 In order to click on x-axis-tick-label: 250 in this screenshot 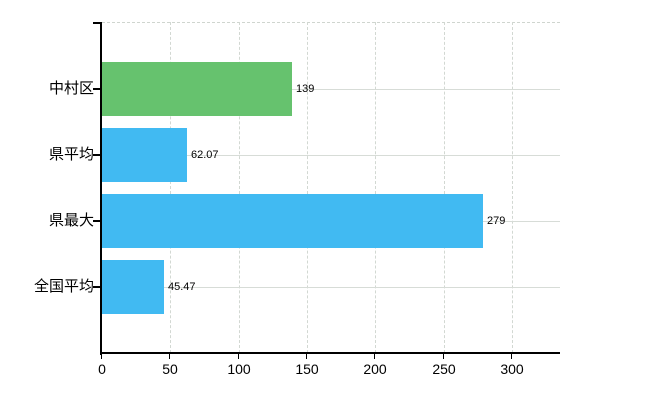, I will do `click(444, 369)`.